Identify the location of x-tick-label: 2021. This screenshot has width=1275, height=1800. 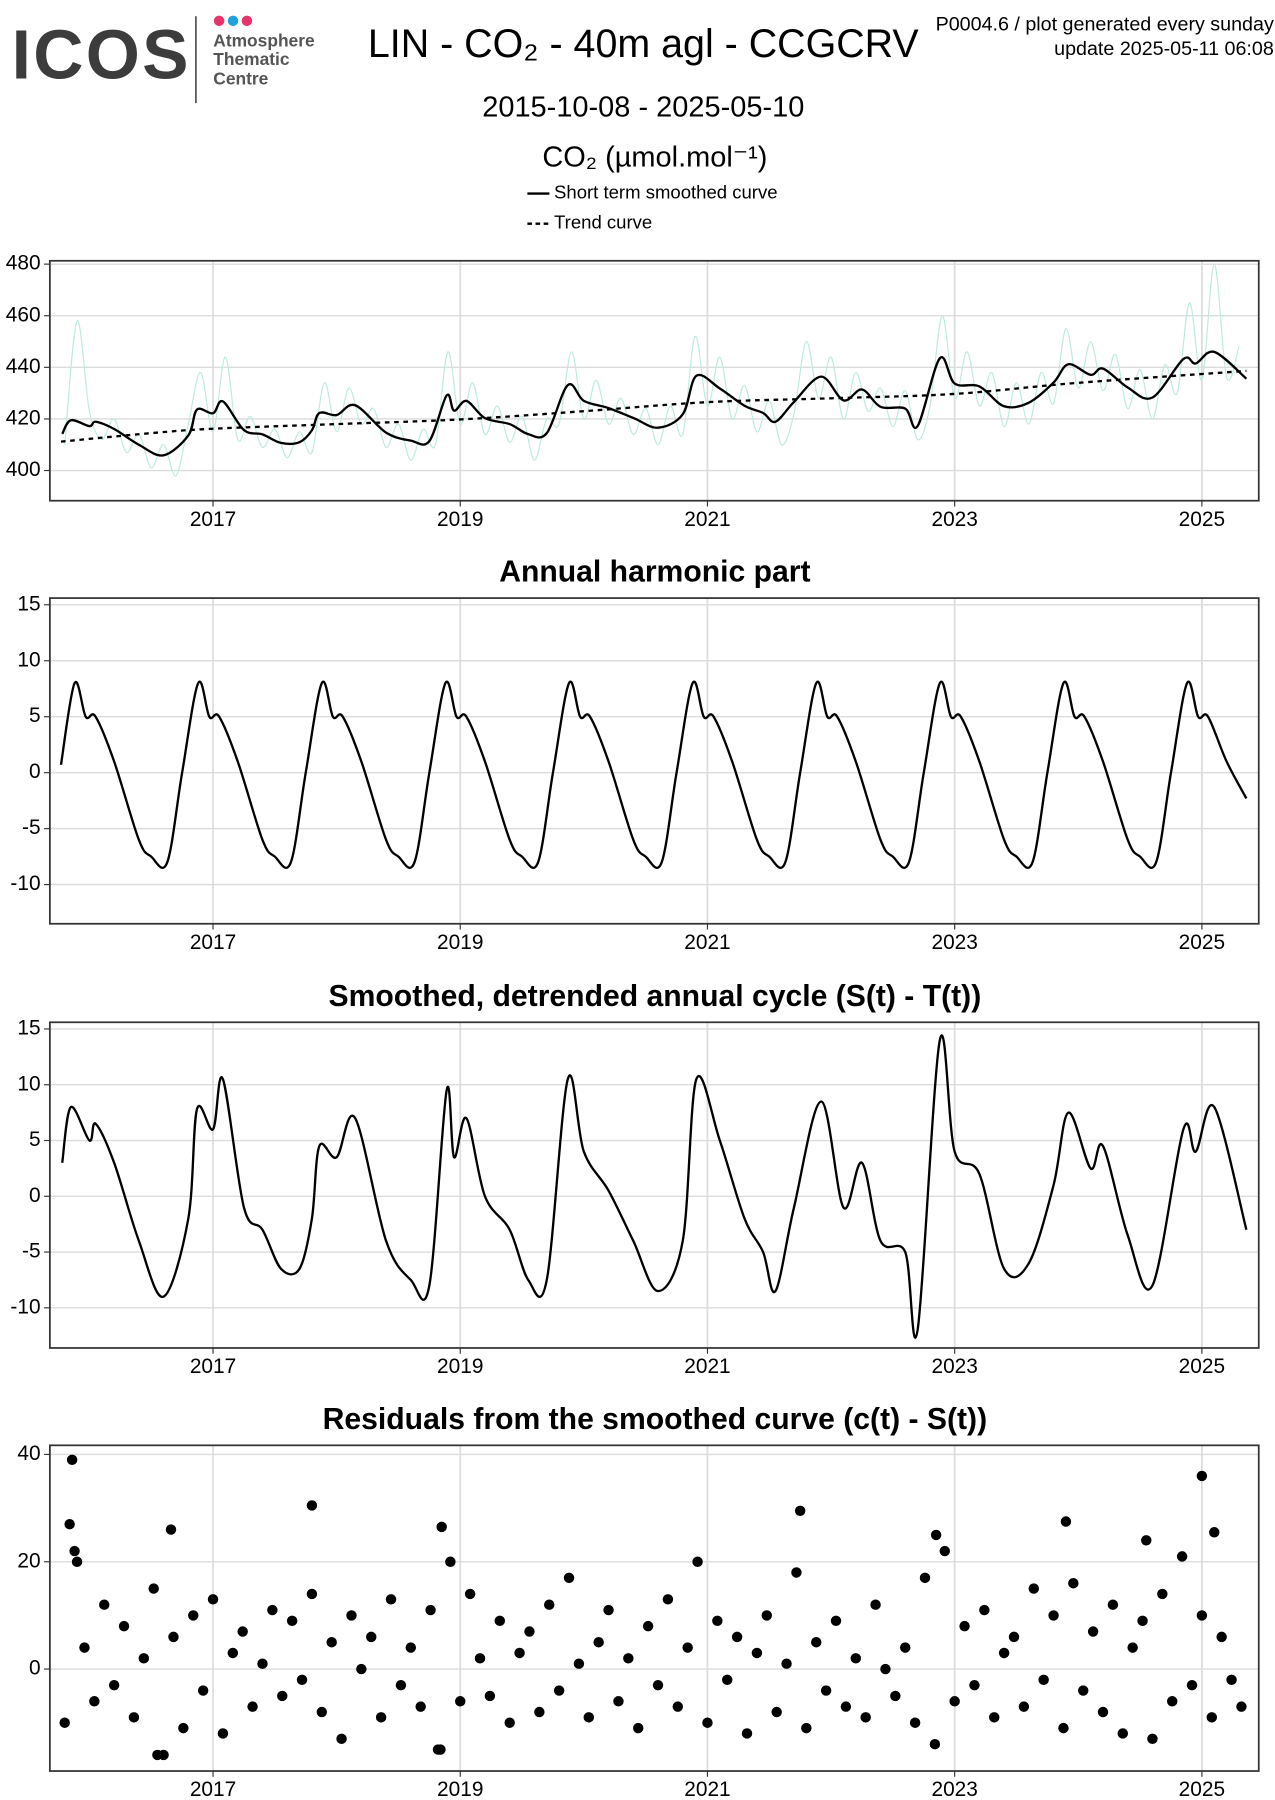
(707, 519).